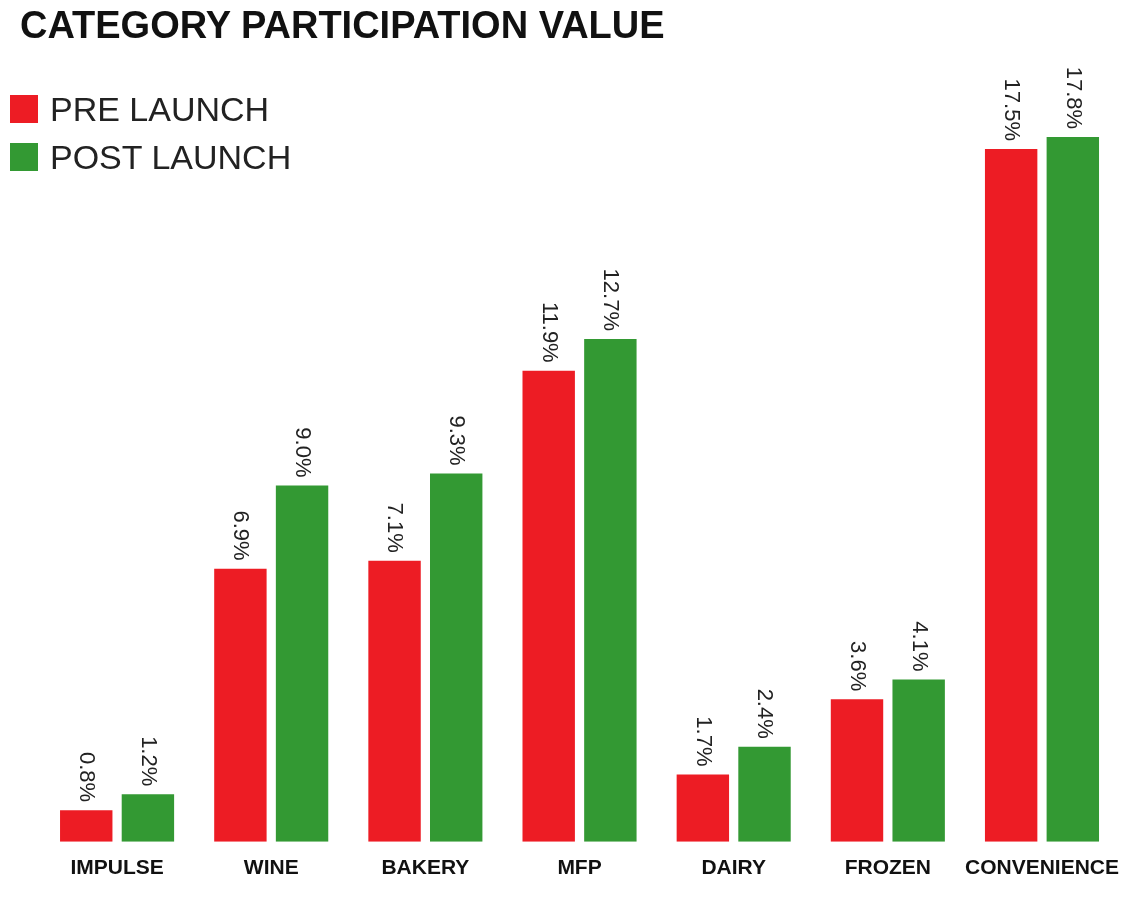  I want to click on data-label: 17.8%, so click(1074, 98).